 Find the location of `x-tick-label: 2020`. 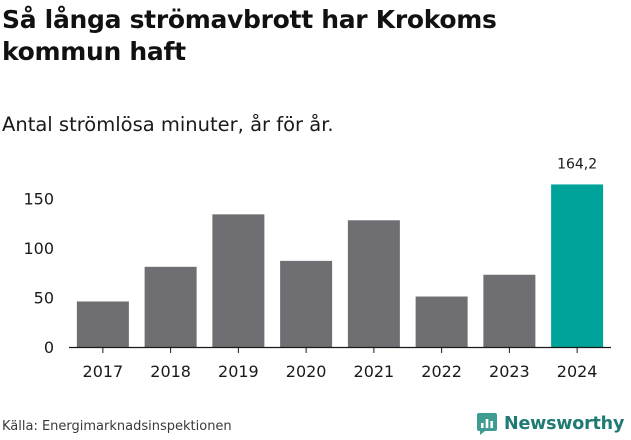

x-tick-label: 2020 is located at coordinates (306, 371).